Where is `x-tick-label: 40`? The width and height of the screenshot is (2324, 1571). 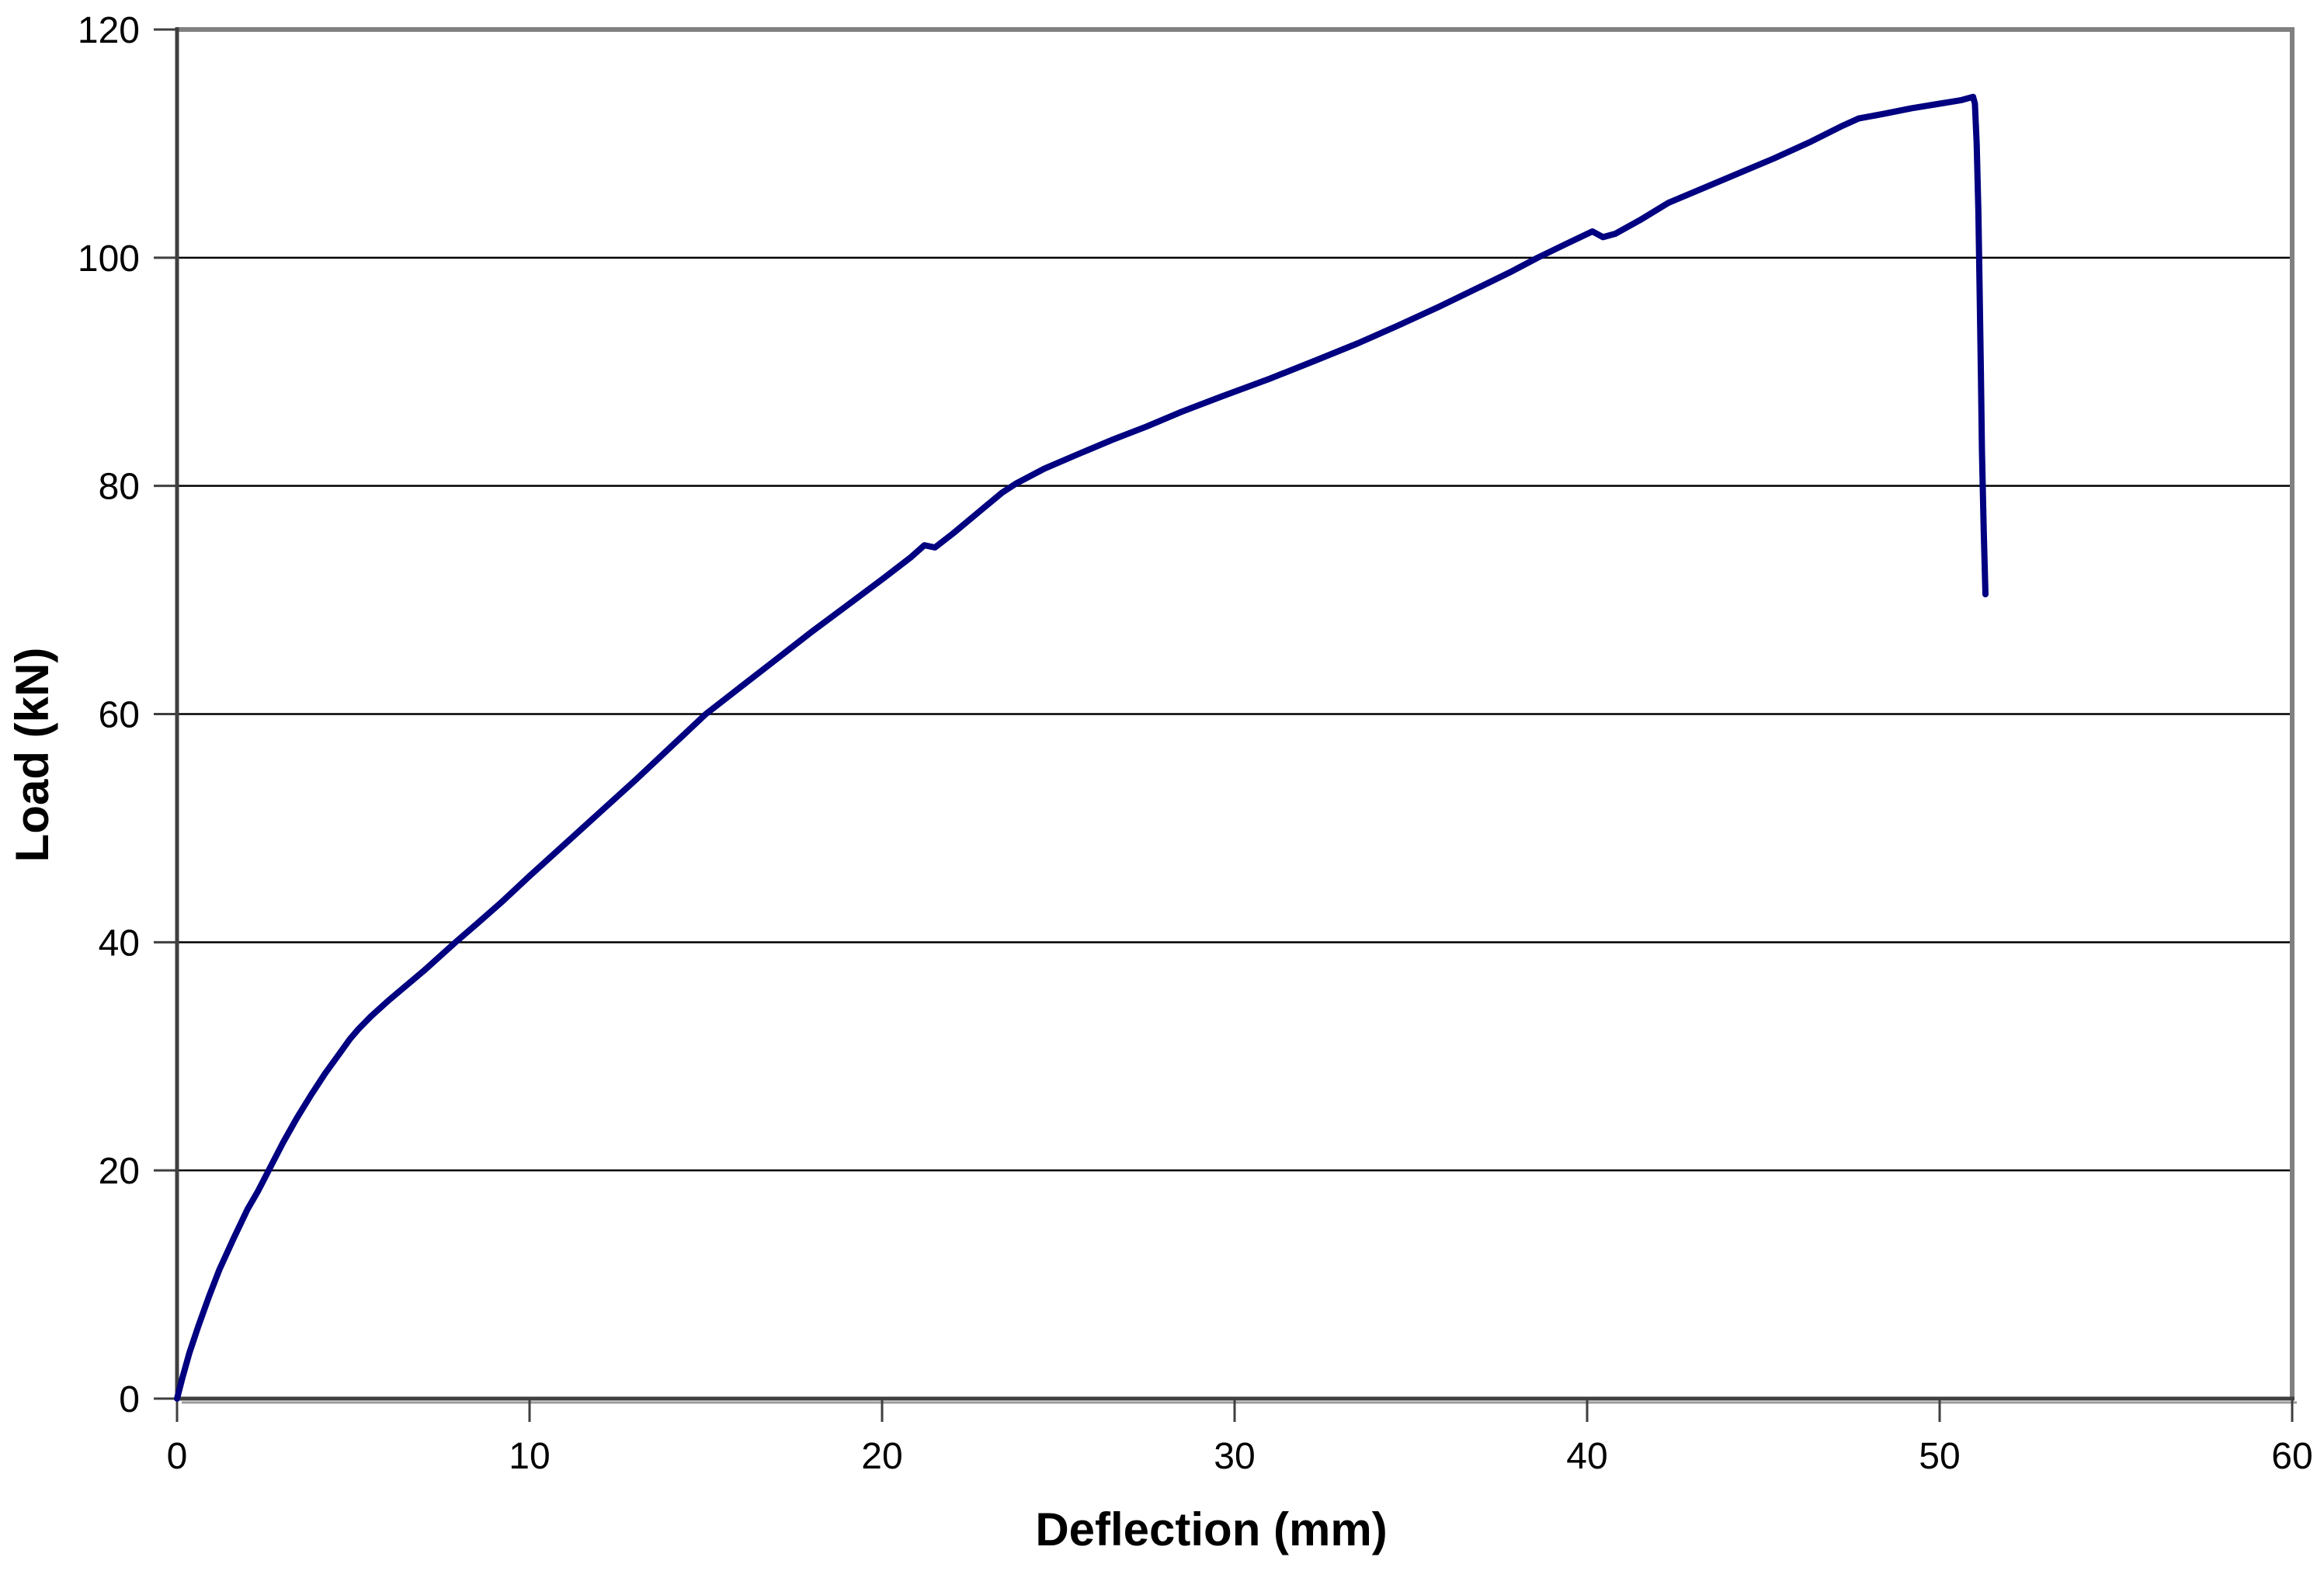 x-tick-label: 40 is located at coordinates (1586, 1456).